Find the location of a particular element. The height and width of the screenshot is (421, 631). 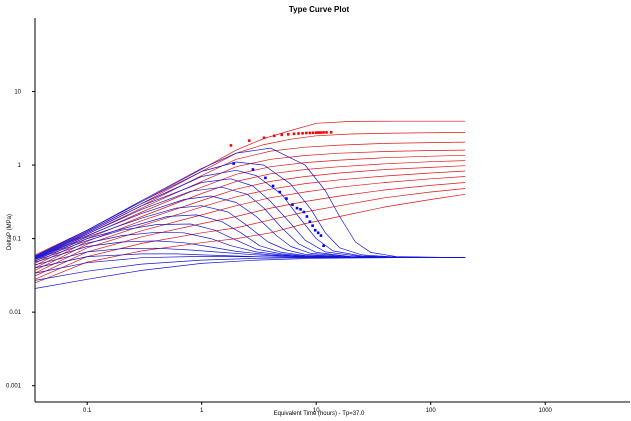

x-tick-label: 1000 is located at coordinates (546, 411).